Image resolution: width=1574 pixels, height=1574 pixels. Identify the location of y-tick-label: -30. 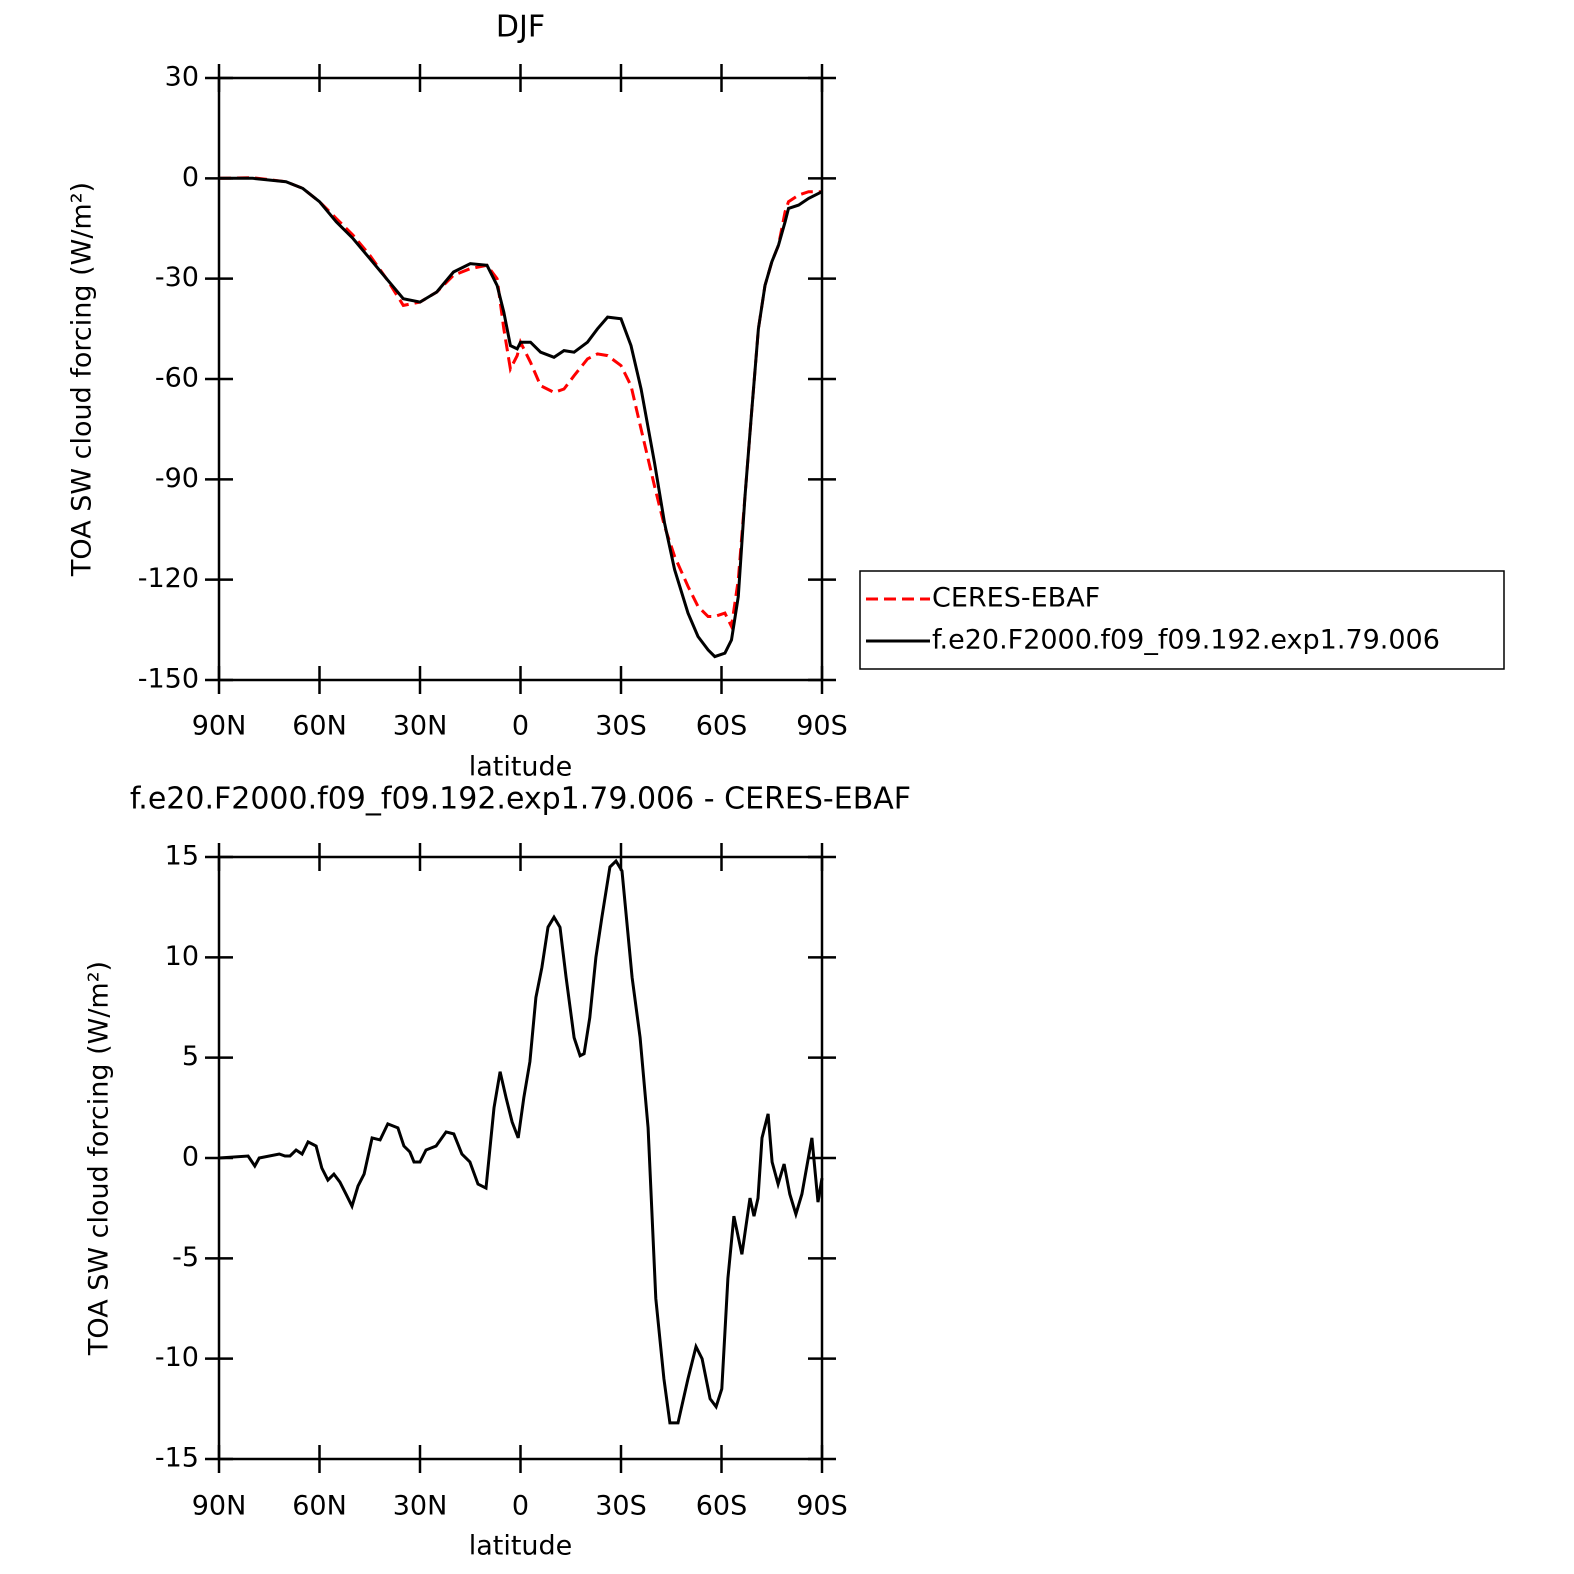
(177, 277).